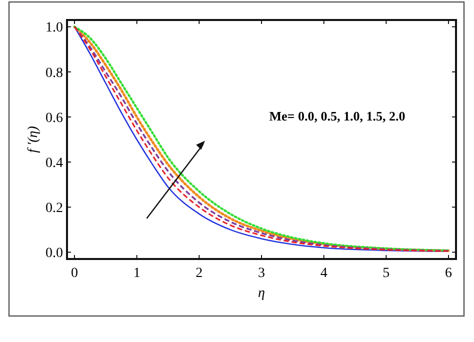 This screenshot has width=474, height=342. I want to click on x-tick-label: 3, so click(261, 273).